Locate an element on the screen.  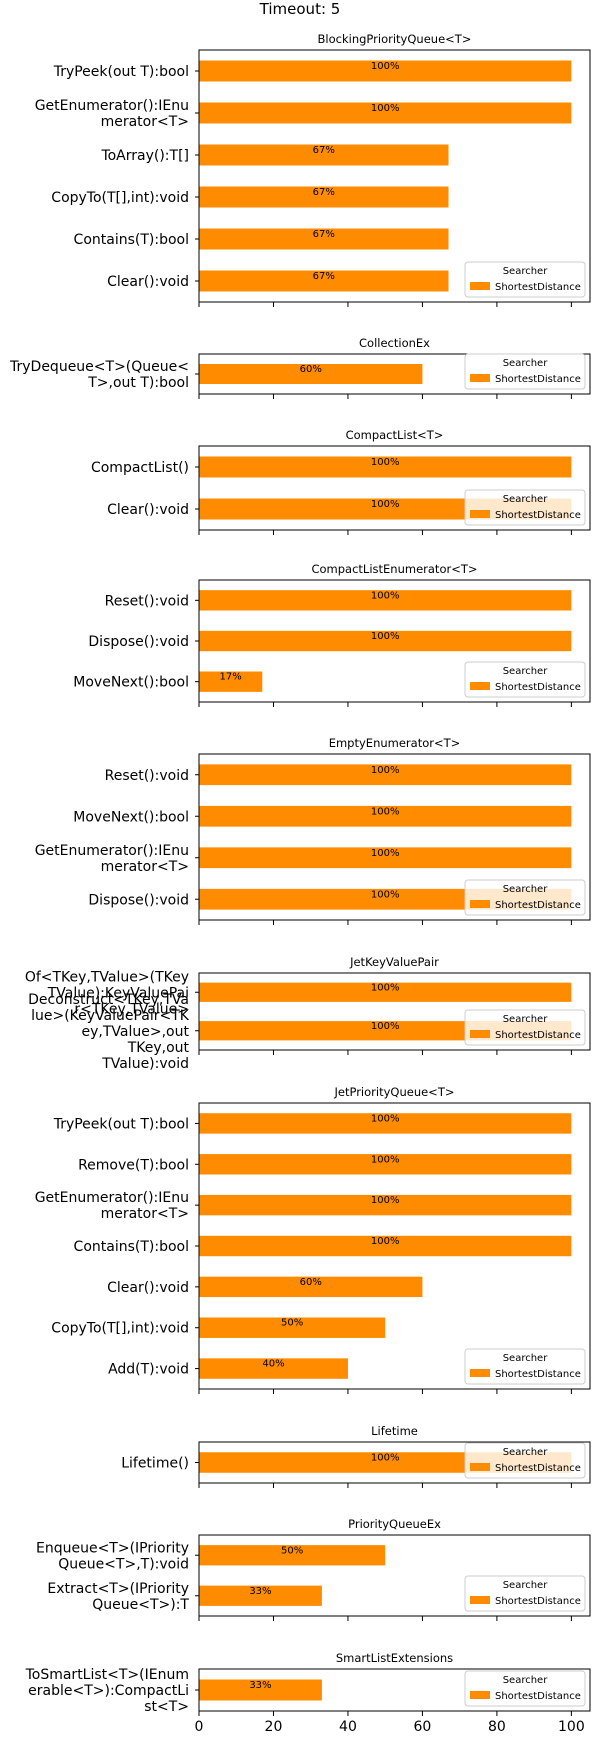
bar-data-label: 50% is located at coordinates (292, 1550).